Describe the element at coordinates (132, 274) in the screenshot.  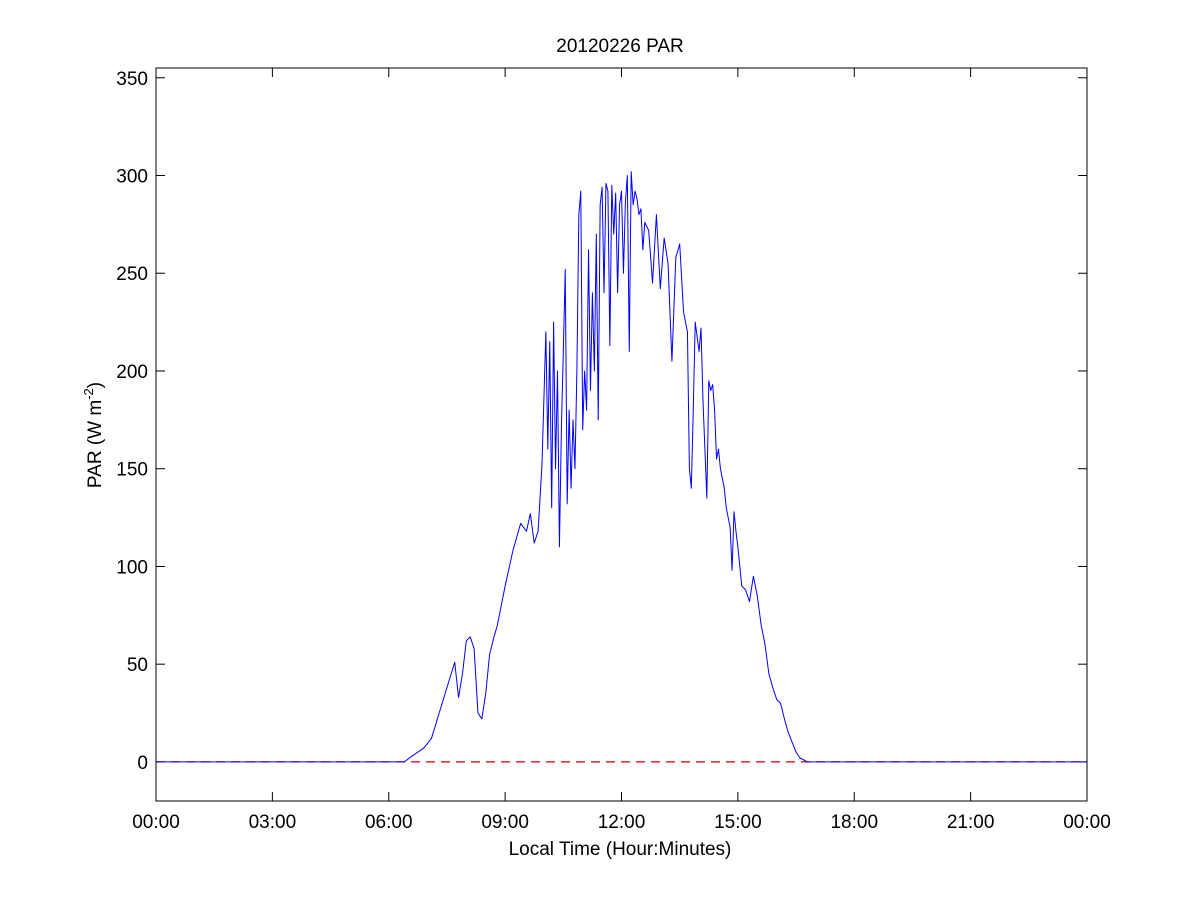
I see `y-tick-label: 250` at that location.